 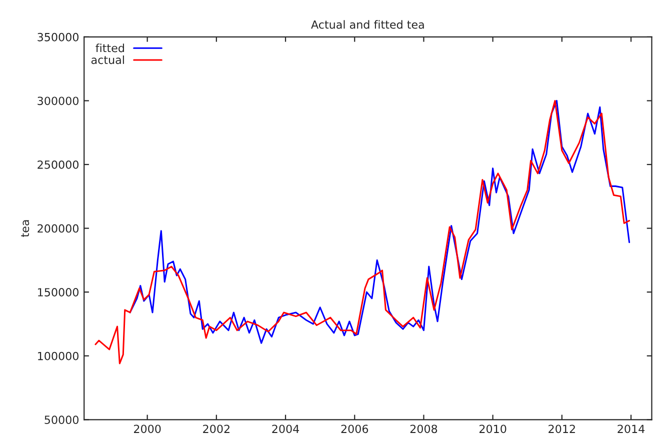 What do you see at coordinates (286, 429) in the screenshot?
I see `x-tick-label: 2004` at bounding box center [286, 429].